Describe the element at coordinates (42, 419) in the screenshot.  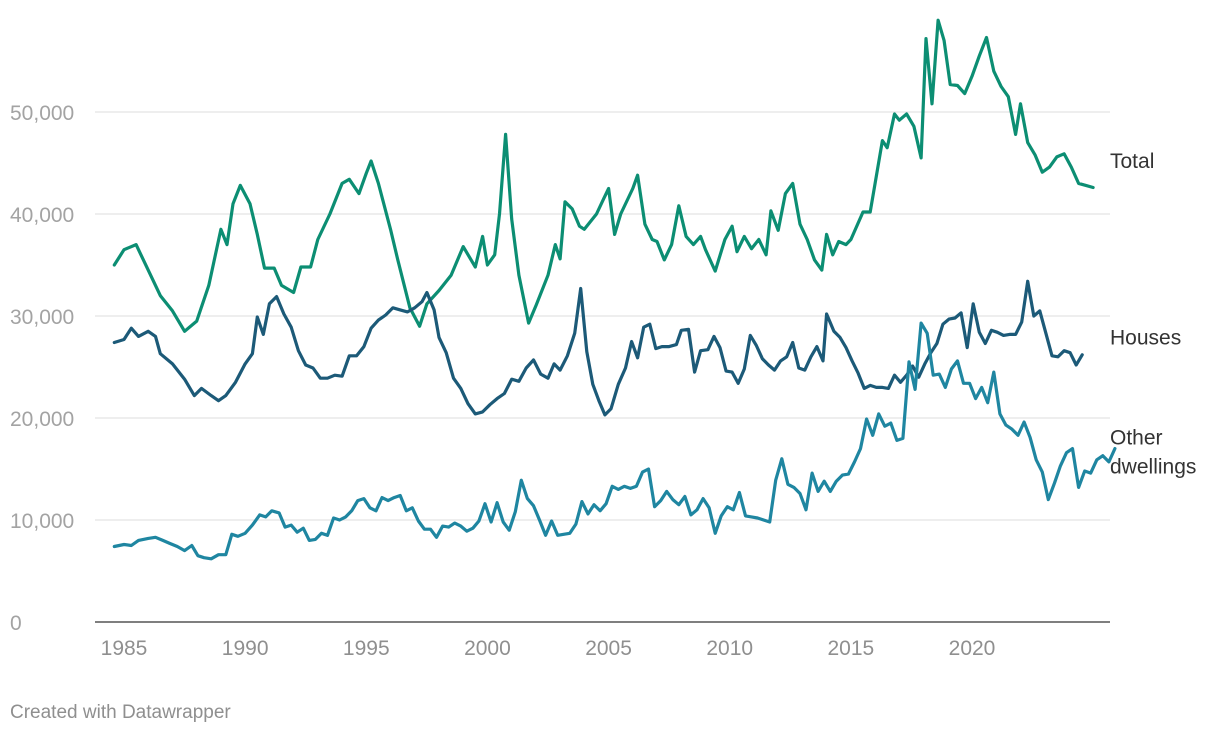
I see `y-tick-label: 20,000` at that location.